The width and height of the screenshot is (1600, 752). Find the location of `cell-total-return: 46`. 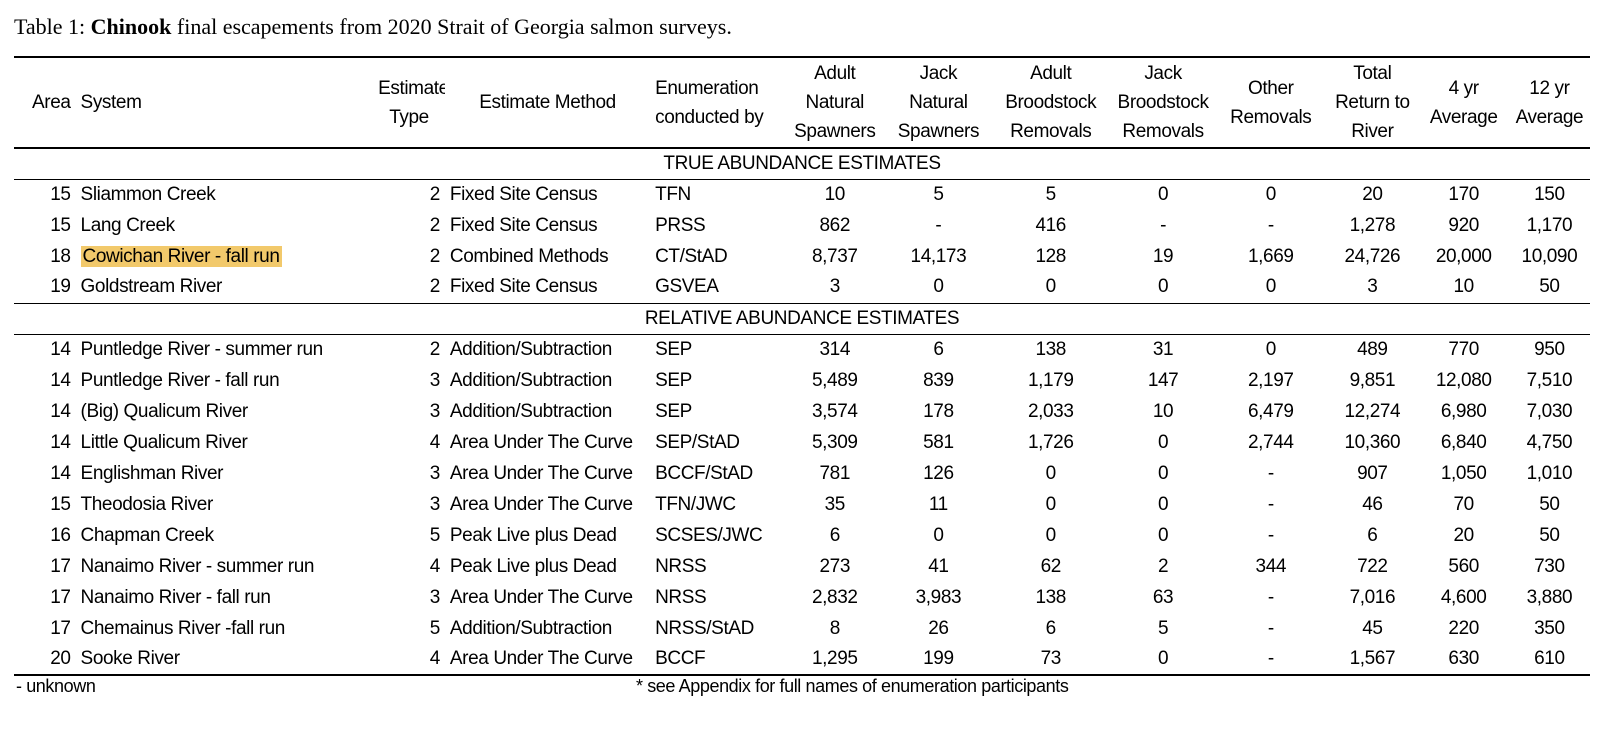

cell-total-return: 46 is located at coordinates (1372, 504).